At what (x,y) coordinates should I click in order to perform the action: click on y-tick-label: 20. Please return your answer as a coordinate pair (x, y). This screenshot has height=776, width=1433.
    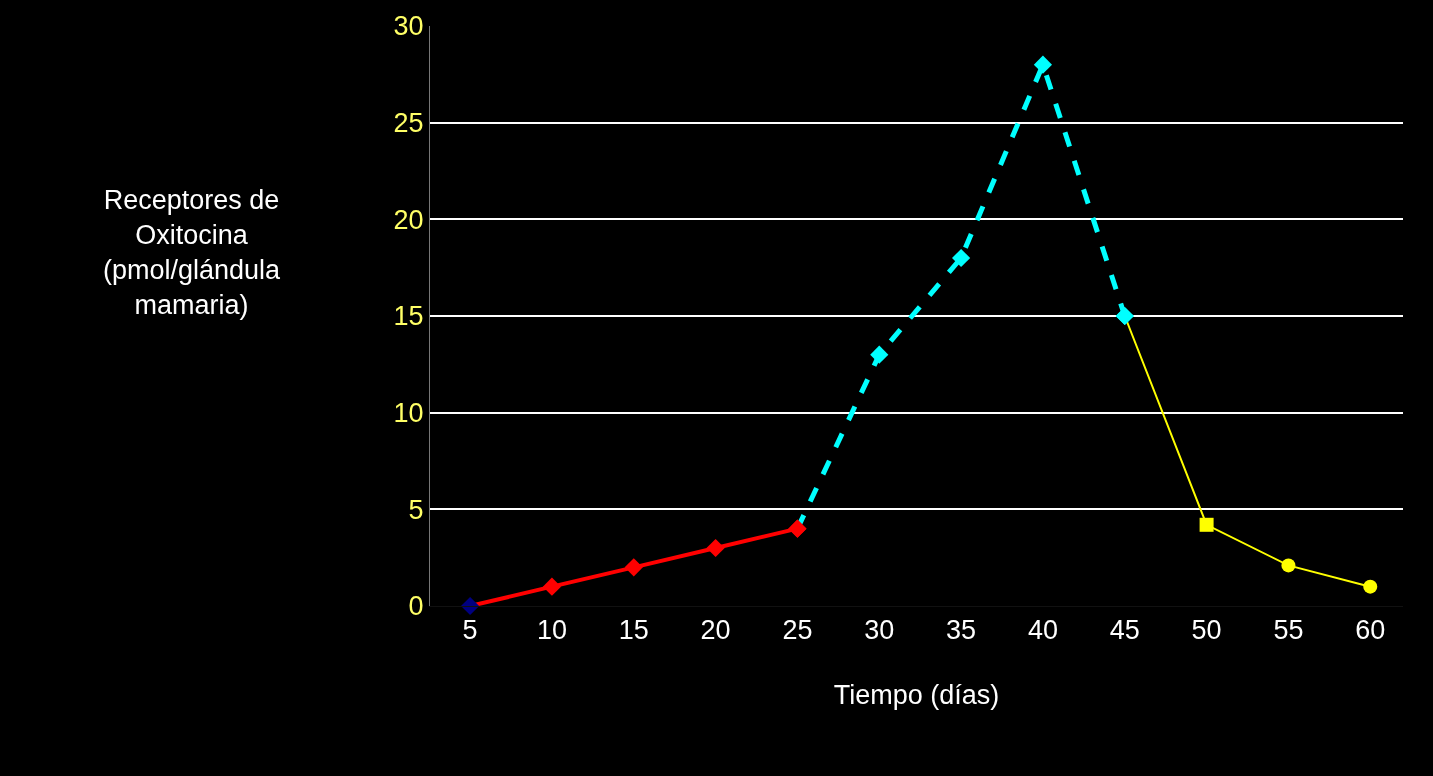
    Looking at the image, I should click on (408, 219).